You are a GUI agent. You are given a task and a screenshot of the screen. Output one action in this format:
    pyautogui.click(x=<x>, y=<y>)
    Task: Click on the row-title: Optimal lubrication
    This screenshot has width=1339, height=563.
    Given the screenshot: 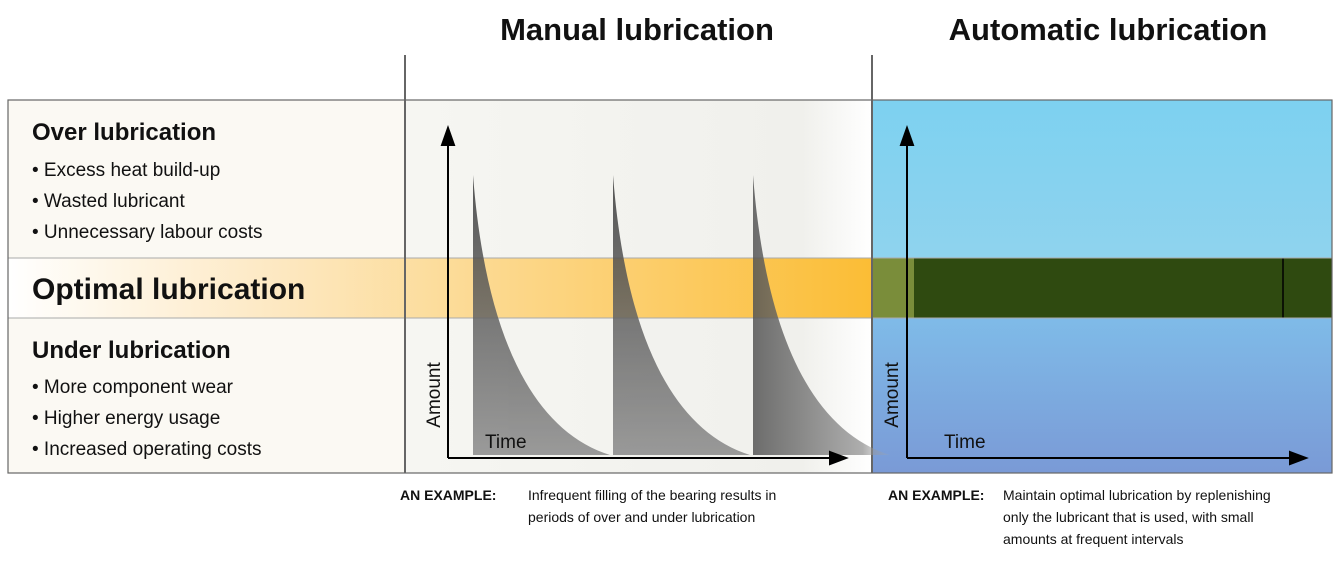 What is the action you would take?
    pyautogui.click(x=168, y=289)
    